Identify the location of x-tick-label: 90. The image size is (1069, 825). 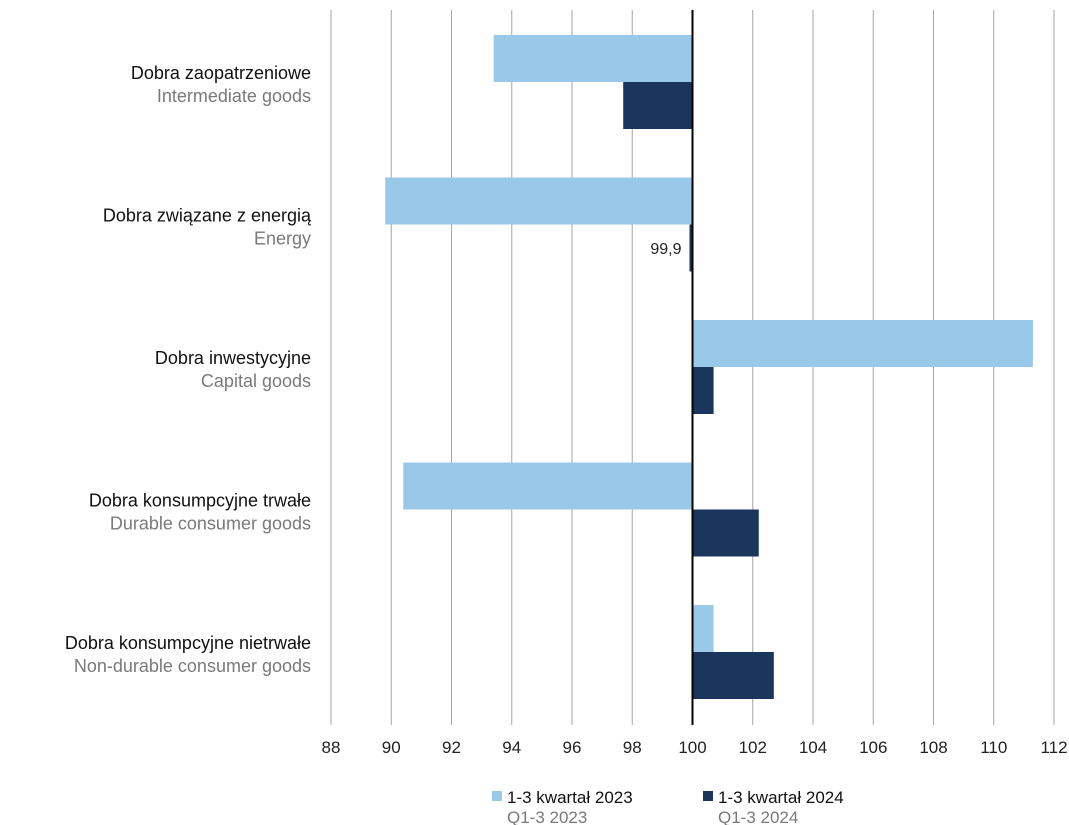
(391, 747).